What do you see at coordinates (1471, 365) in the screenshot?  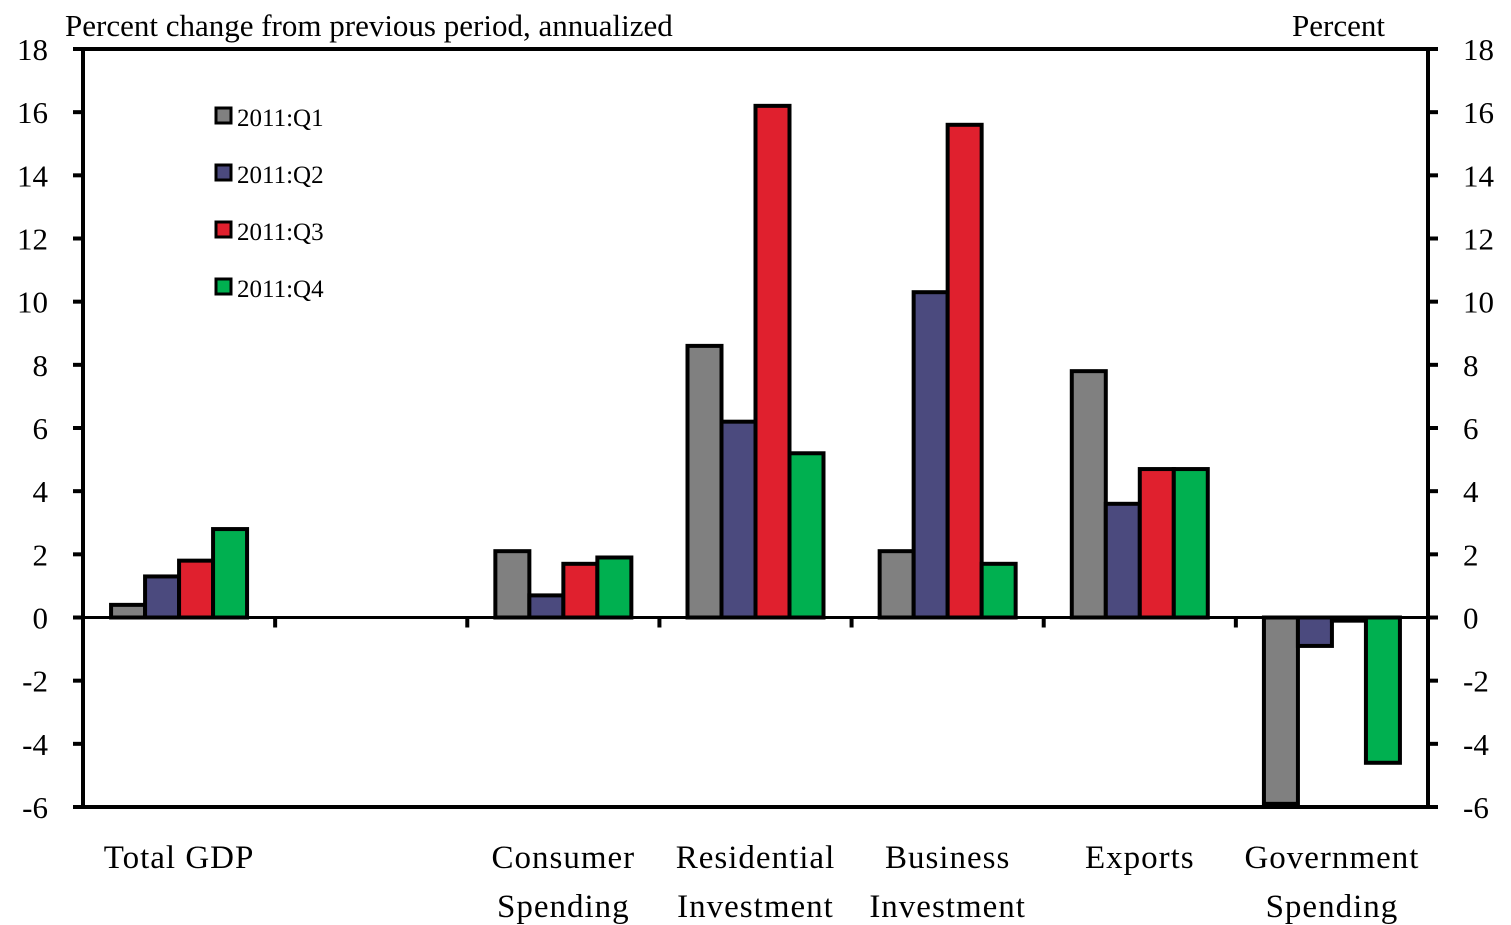 I see `y-tick-label-right: 8` at bounding box center [1471, 365].